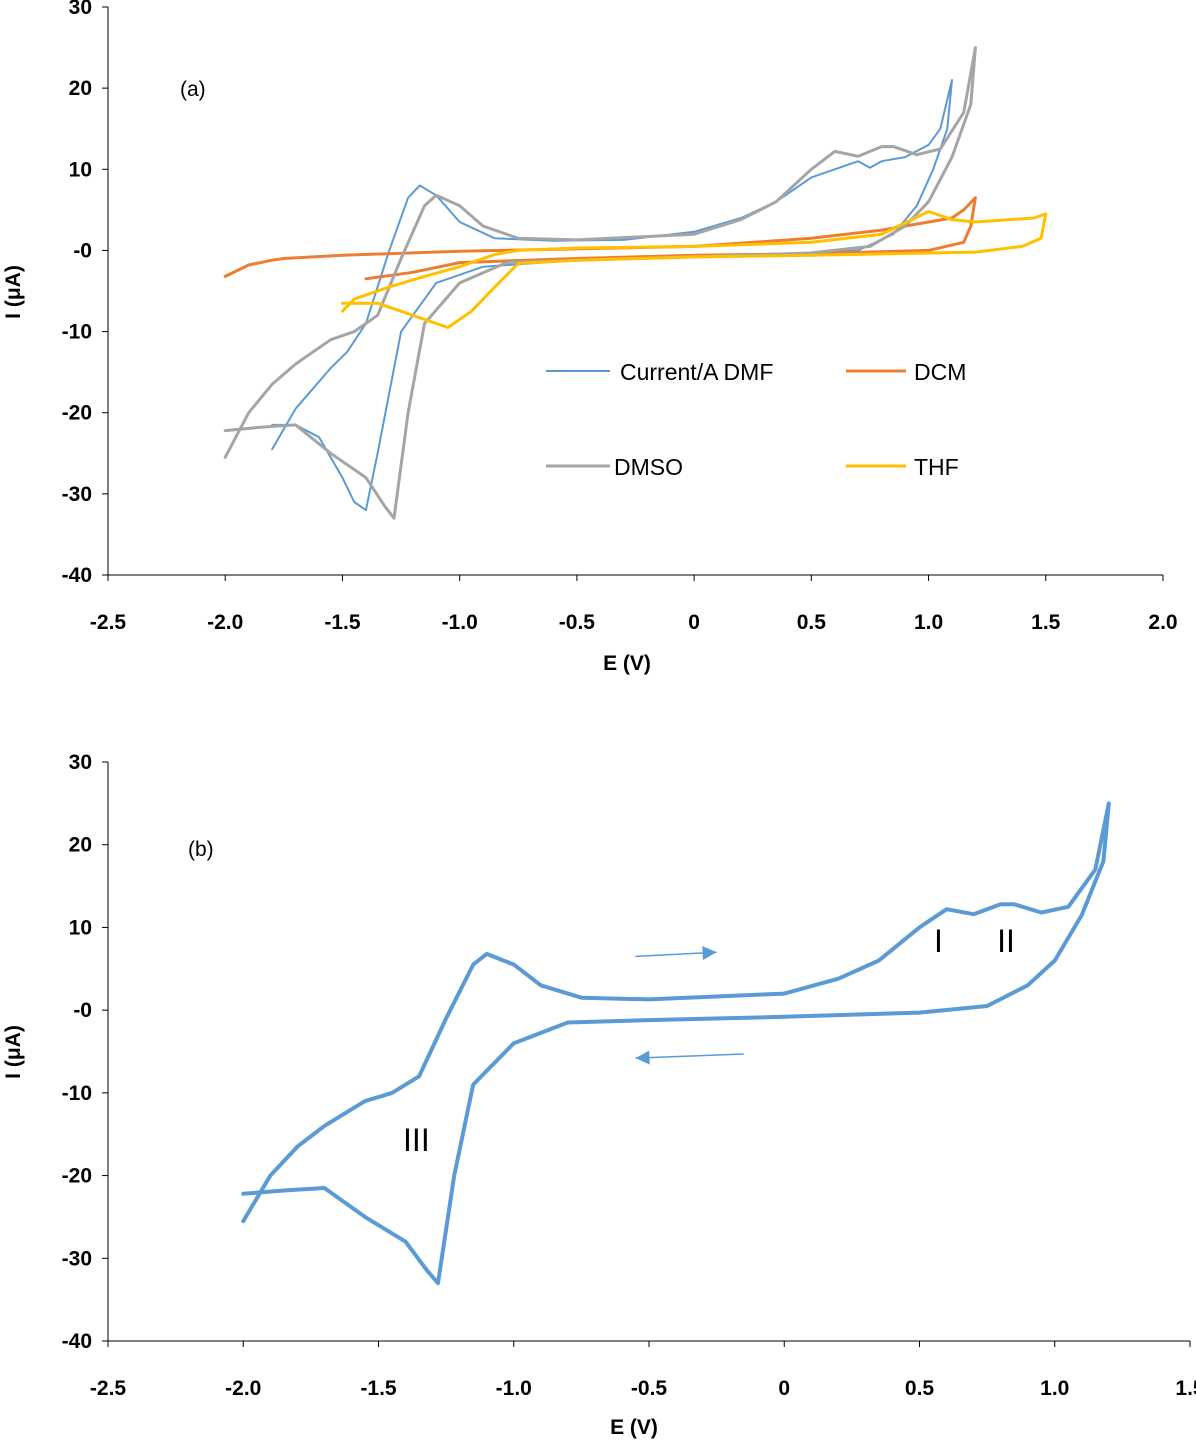  I want to click on x-tick-label: 2.0, so click(1162, 622).